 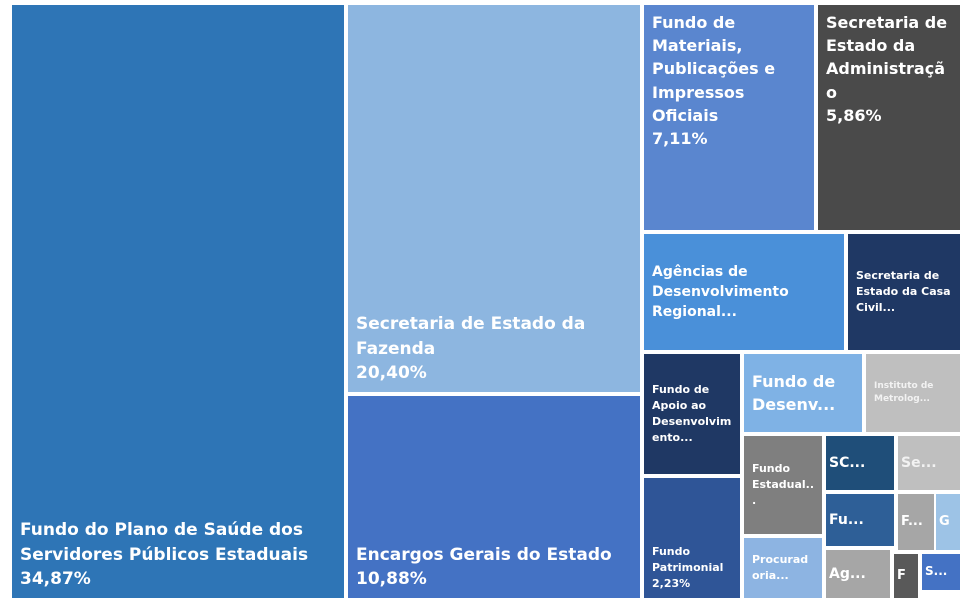 I want to click on tile: G, so click(x=948, y=522).